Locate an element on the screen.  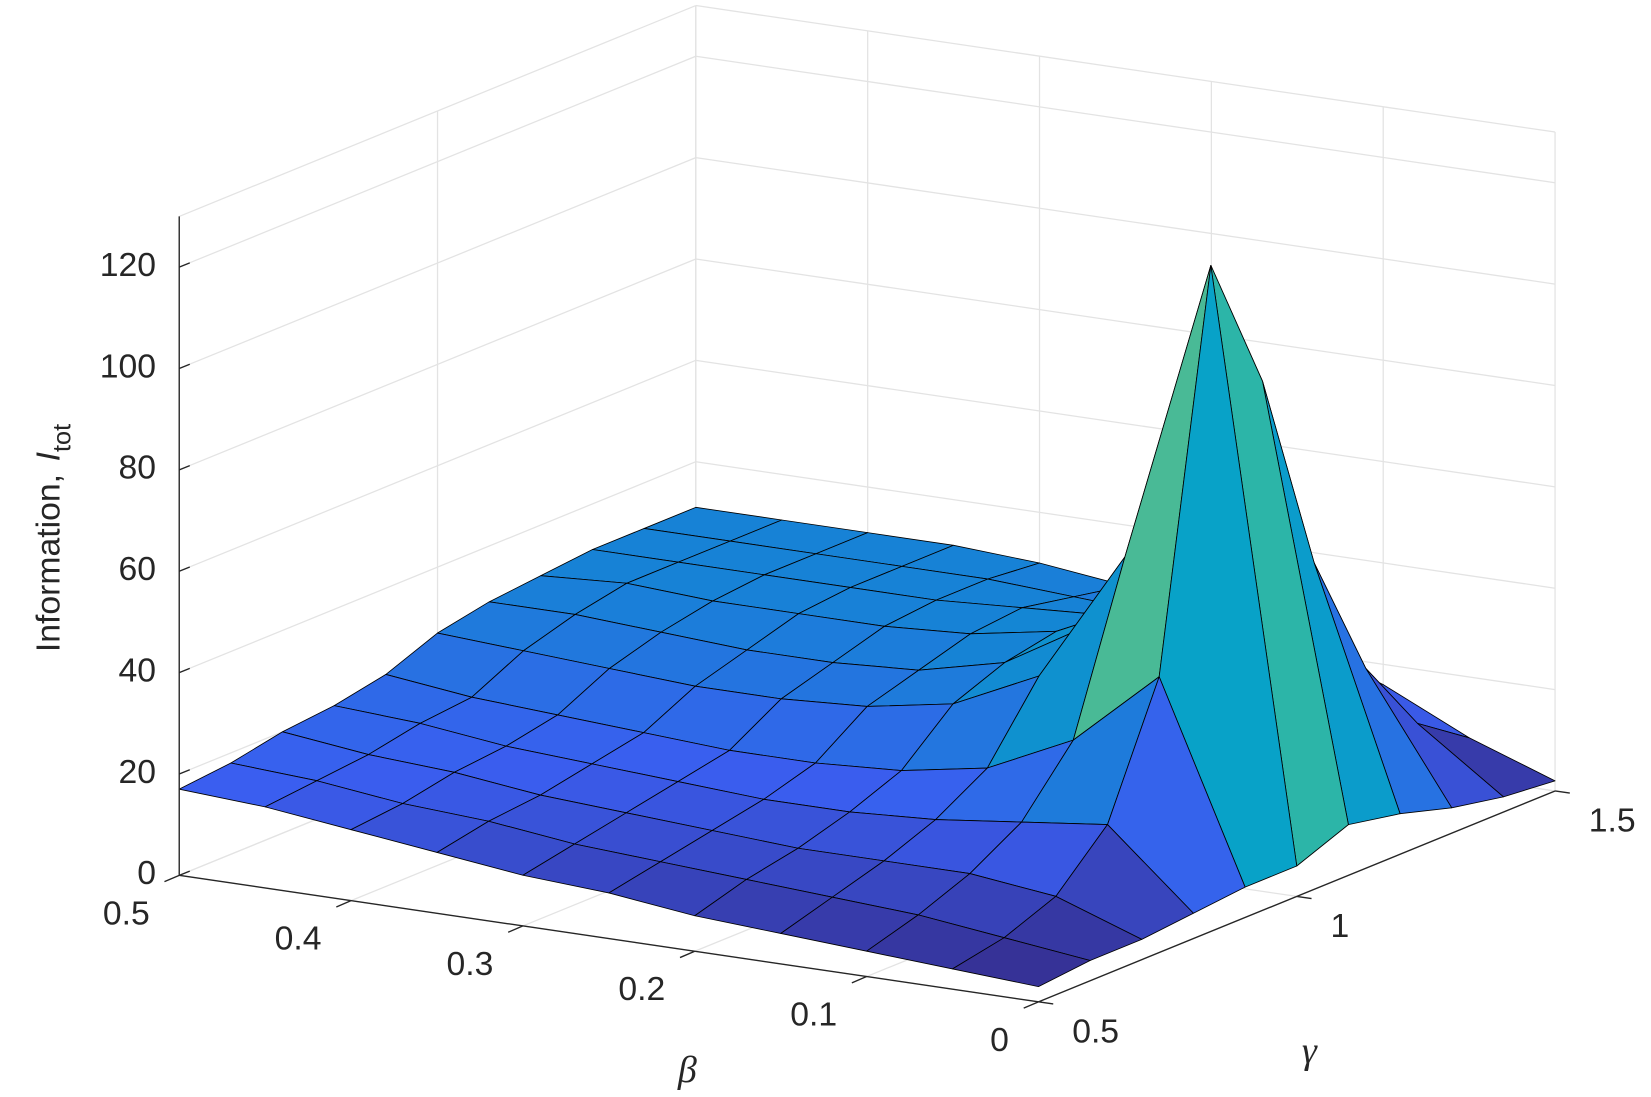
z-tick-label: 40 is located at coordinates (138, 670).